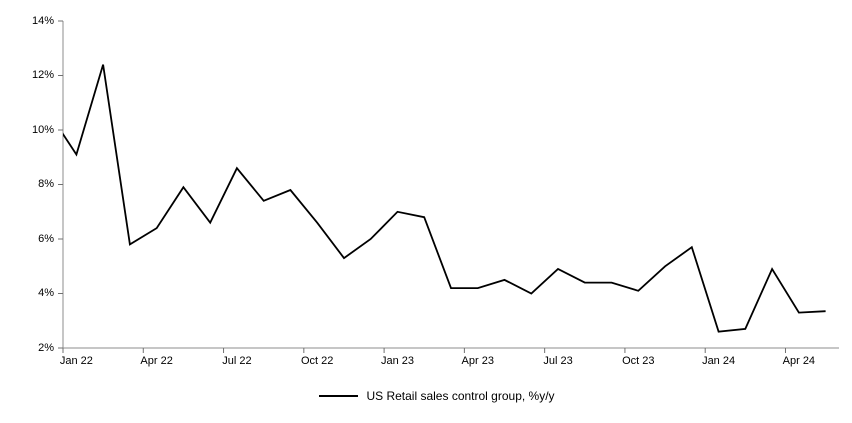  Describe the element at coordinates (42, 20) in the screenshot. I see `y-tick-label: 14%` at that location.